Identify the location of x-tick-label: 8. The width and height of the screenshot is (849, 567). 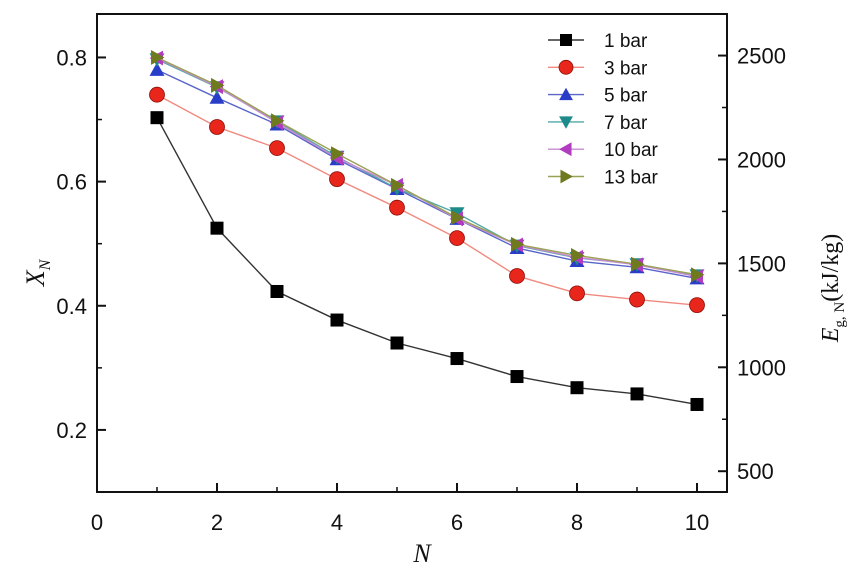
(577, 522).